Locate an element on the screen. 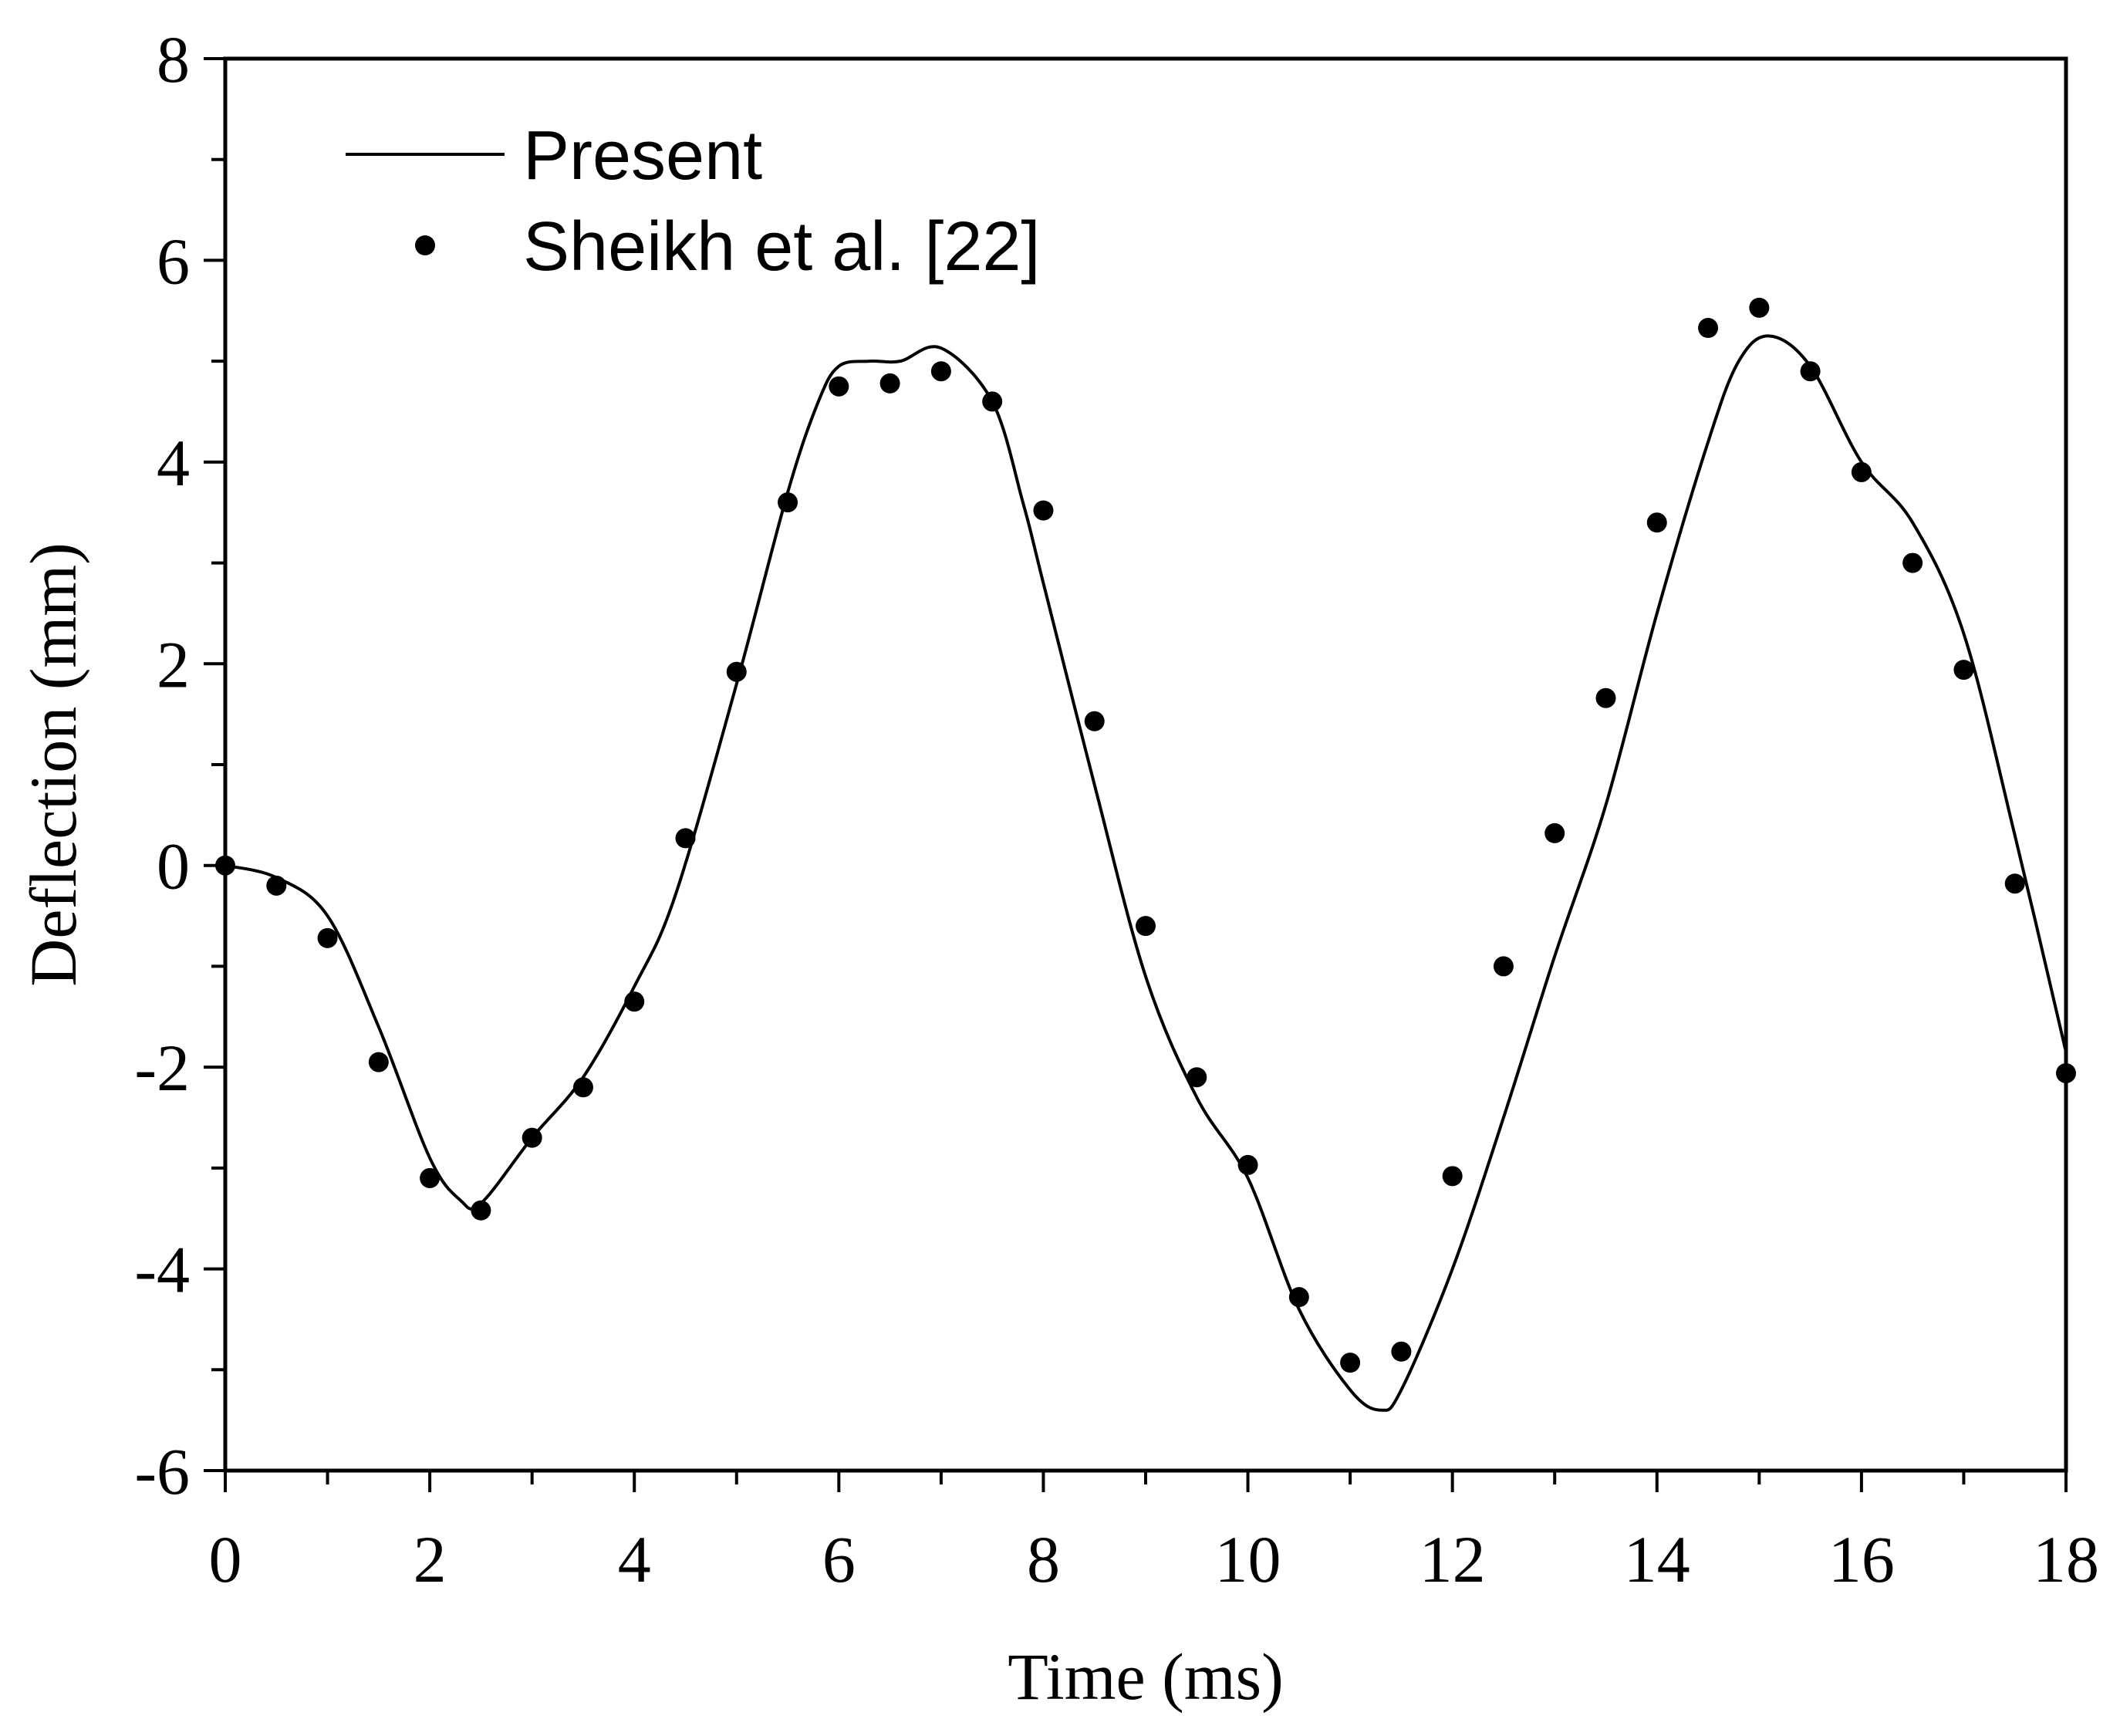  y-tick-label: -4 is located at coordinates (162, 1270).